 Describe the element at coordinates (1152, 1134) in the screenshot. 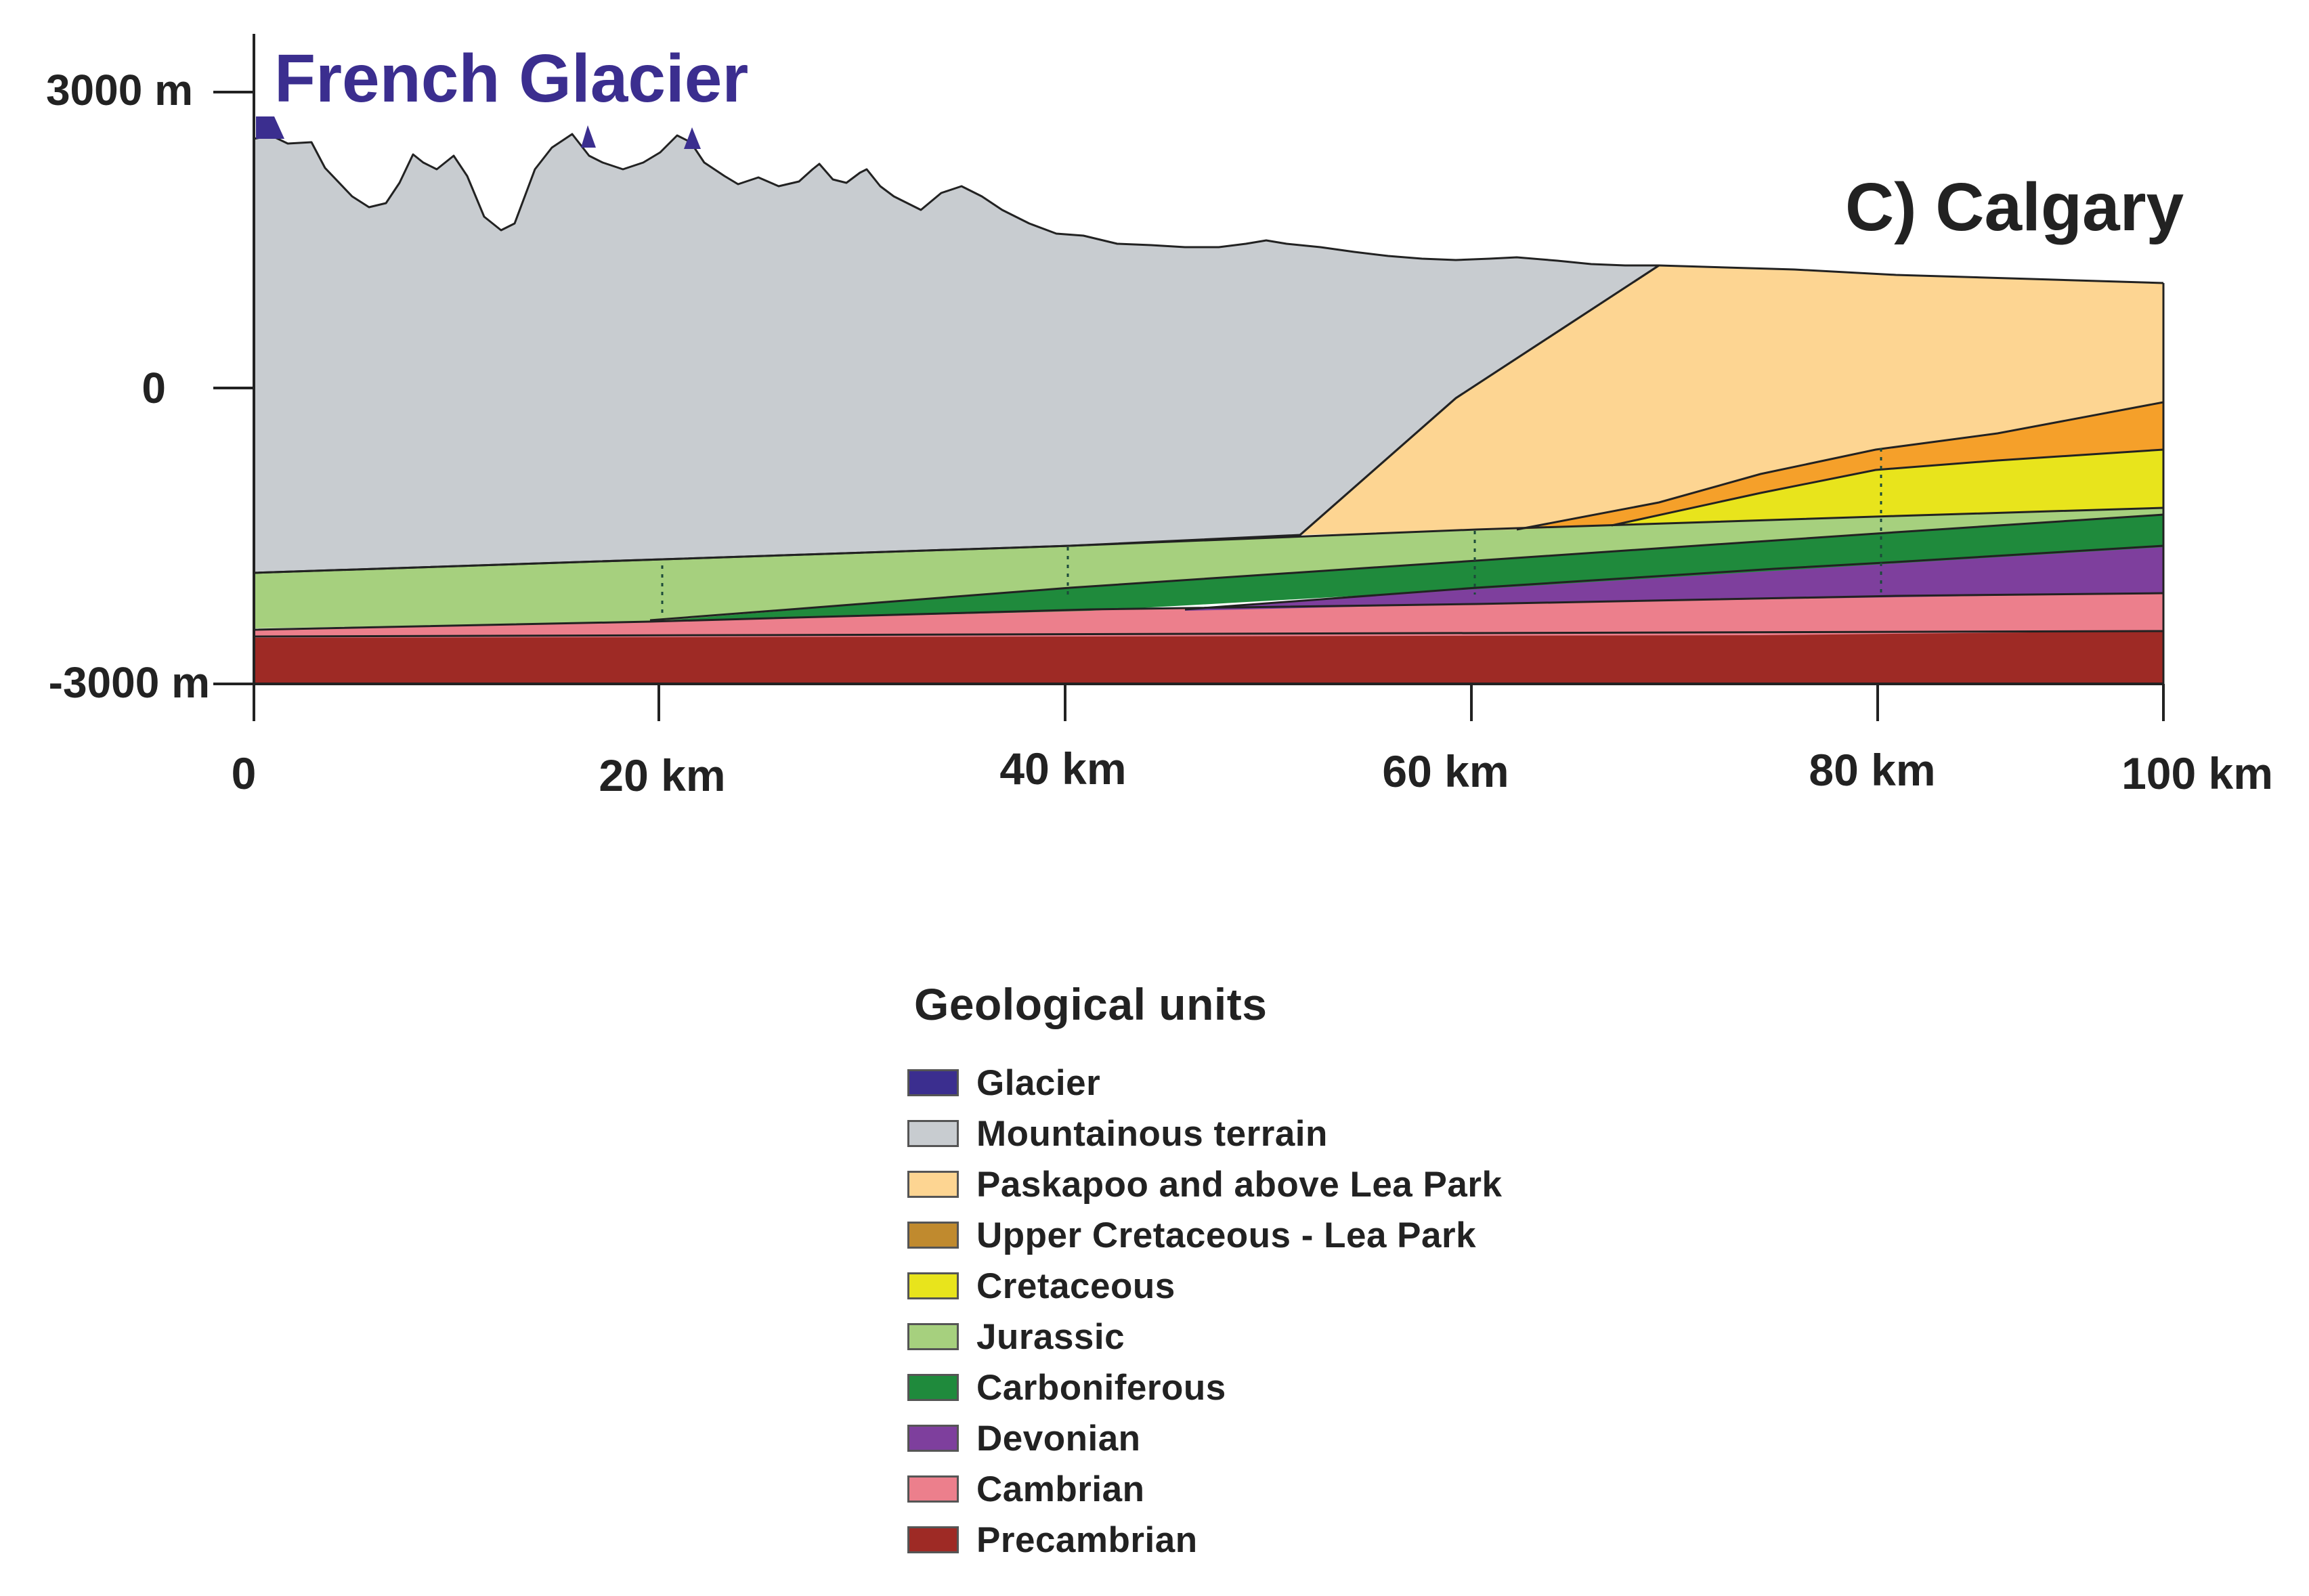

I see `legend-label: Mountainous terrain` at that location.